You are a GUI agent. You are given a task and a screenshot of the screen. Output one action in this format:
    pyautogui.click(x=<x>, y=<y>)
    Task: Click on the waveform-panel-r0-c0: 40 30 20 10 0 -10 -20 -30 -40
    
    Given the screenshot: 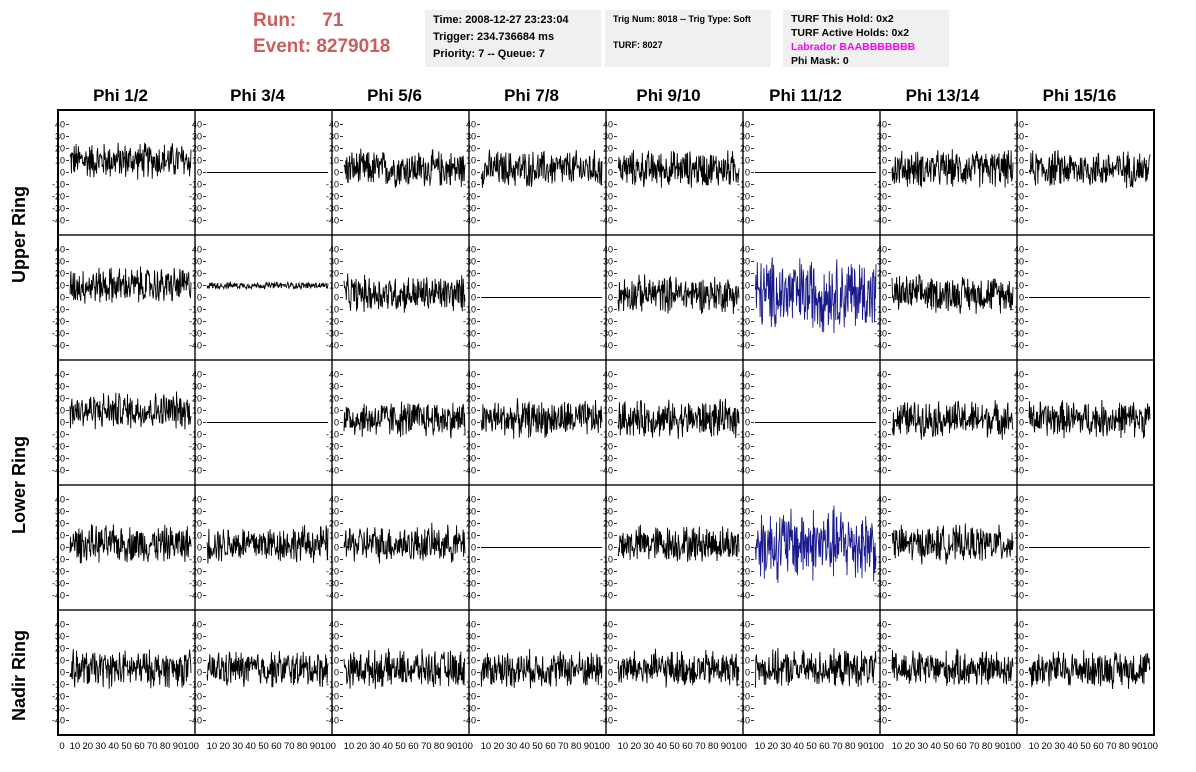 What is the action you would take?
    pyautogui.click(x=124, y=172)
    